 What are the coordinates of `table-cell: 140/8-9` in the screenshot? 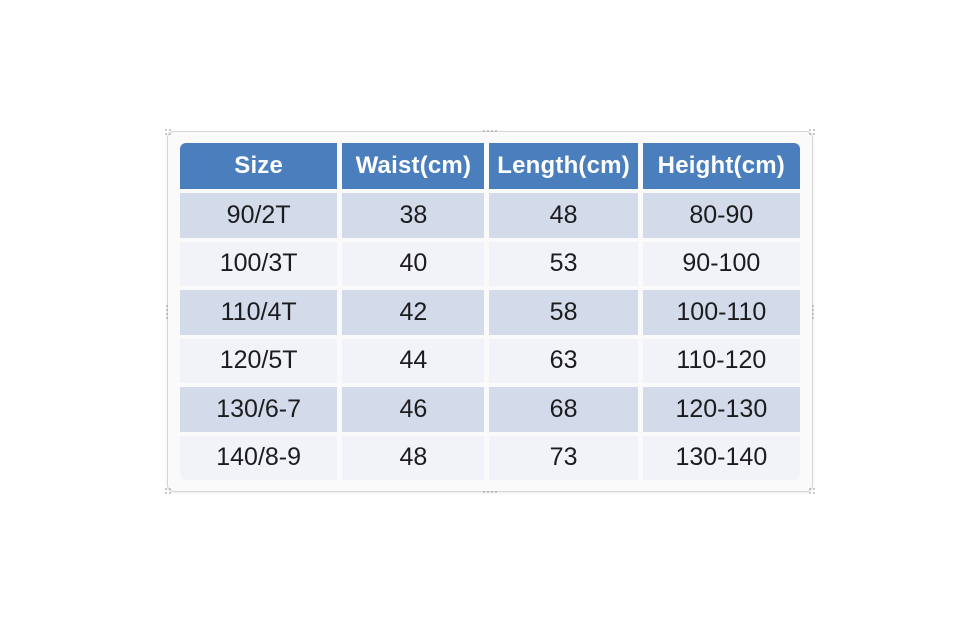 It's located at (259, 457).